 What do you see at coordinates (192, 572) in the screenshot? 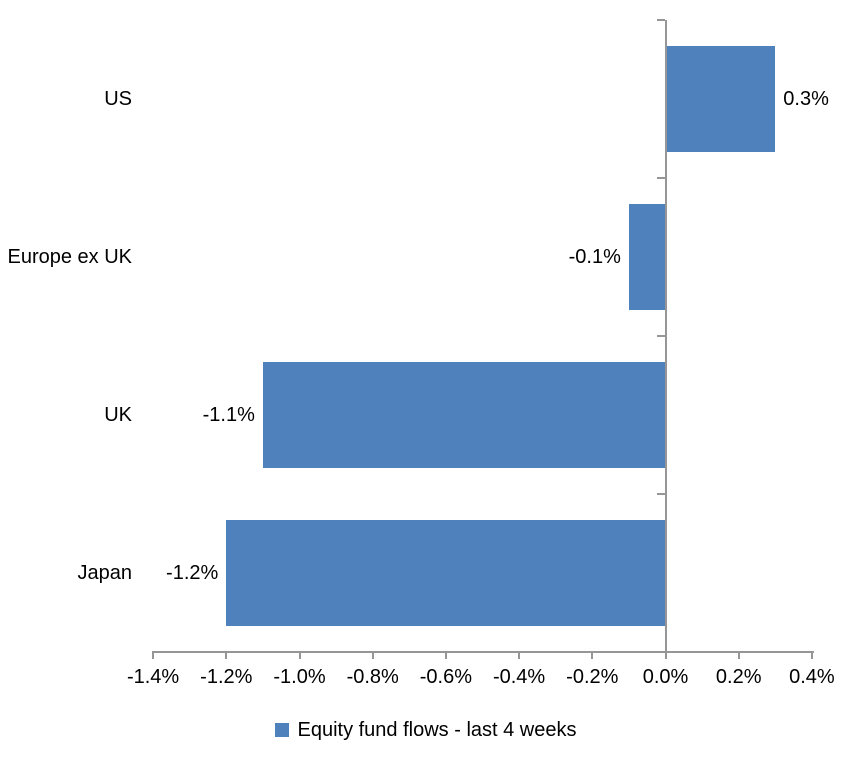
I see `value-label-japan: -1.2%` at bounding box center [192, 572].